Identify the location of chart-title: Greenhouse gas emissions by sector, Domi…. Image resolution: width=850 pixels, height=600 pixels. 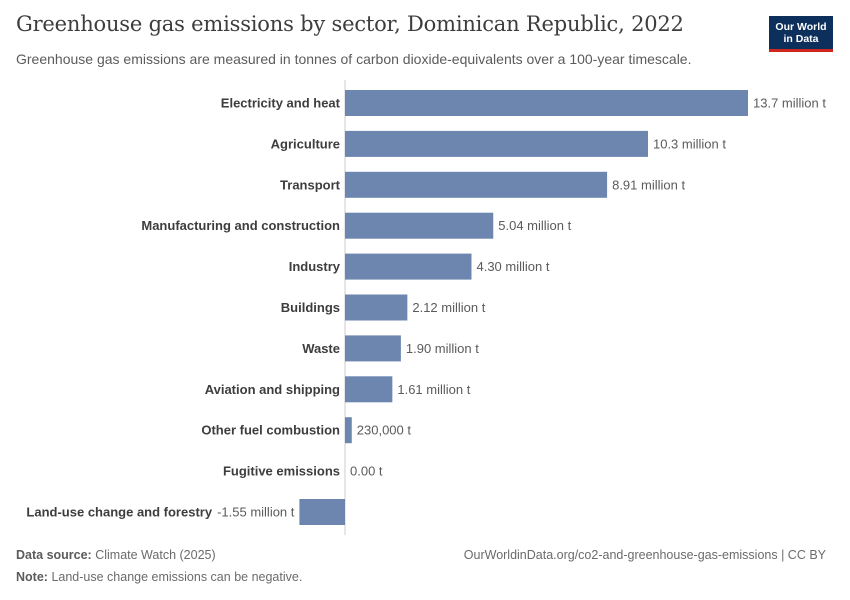
(350, 24).